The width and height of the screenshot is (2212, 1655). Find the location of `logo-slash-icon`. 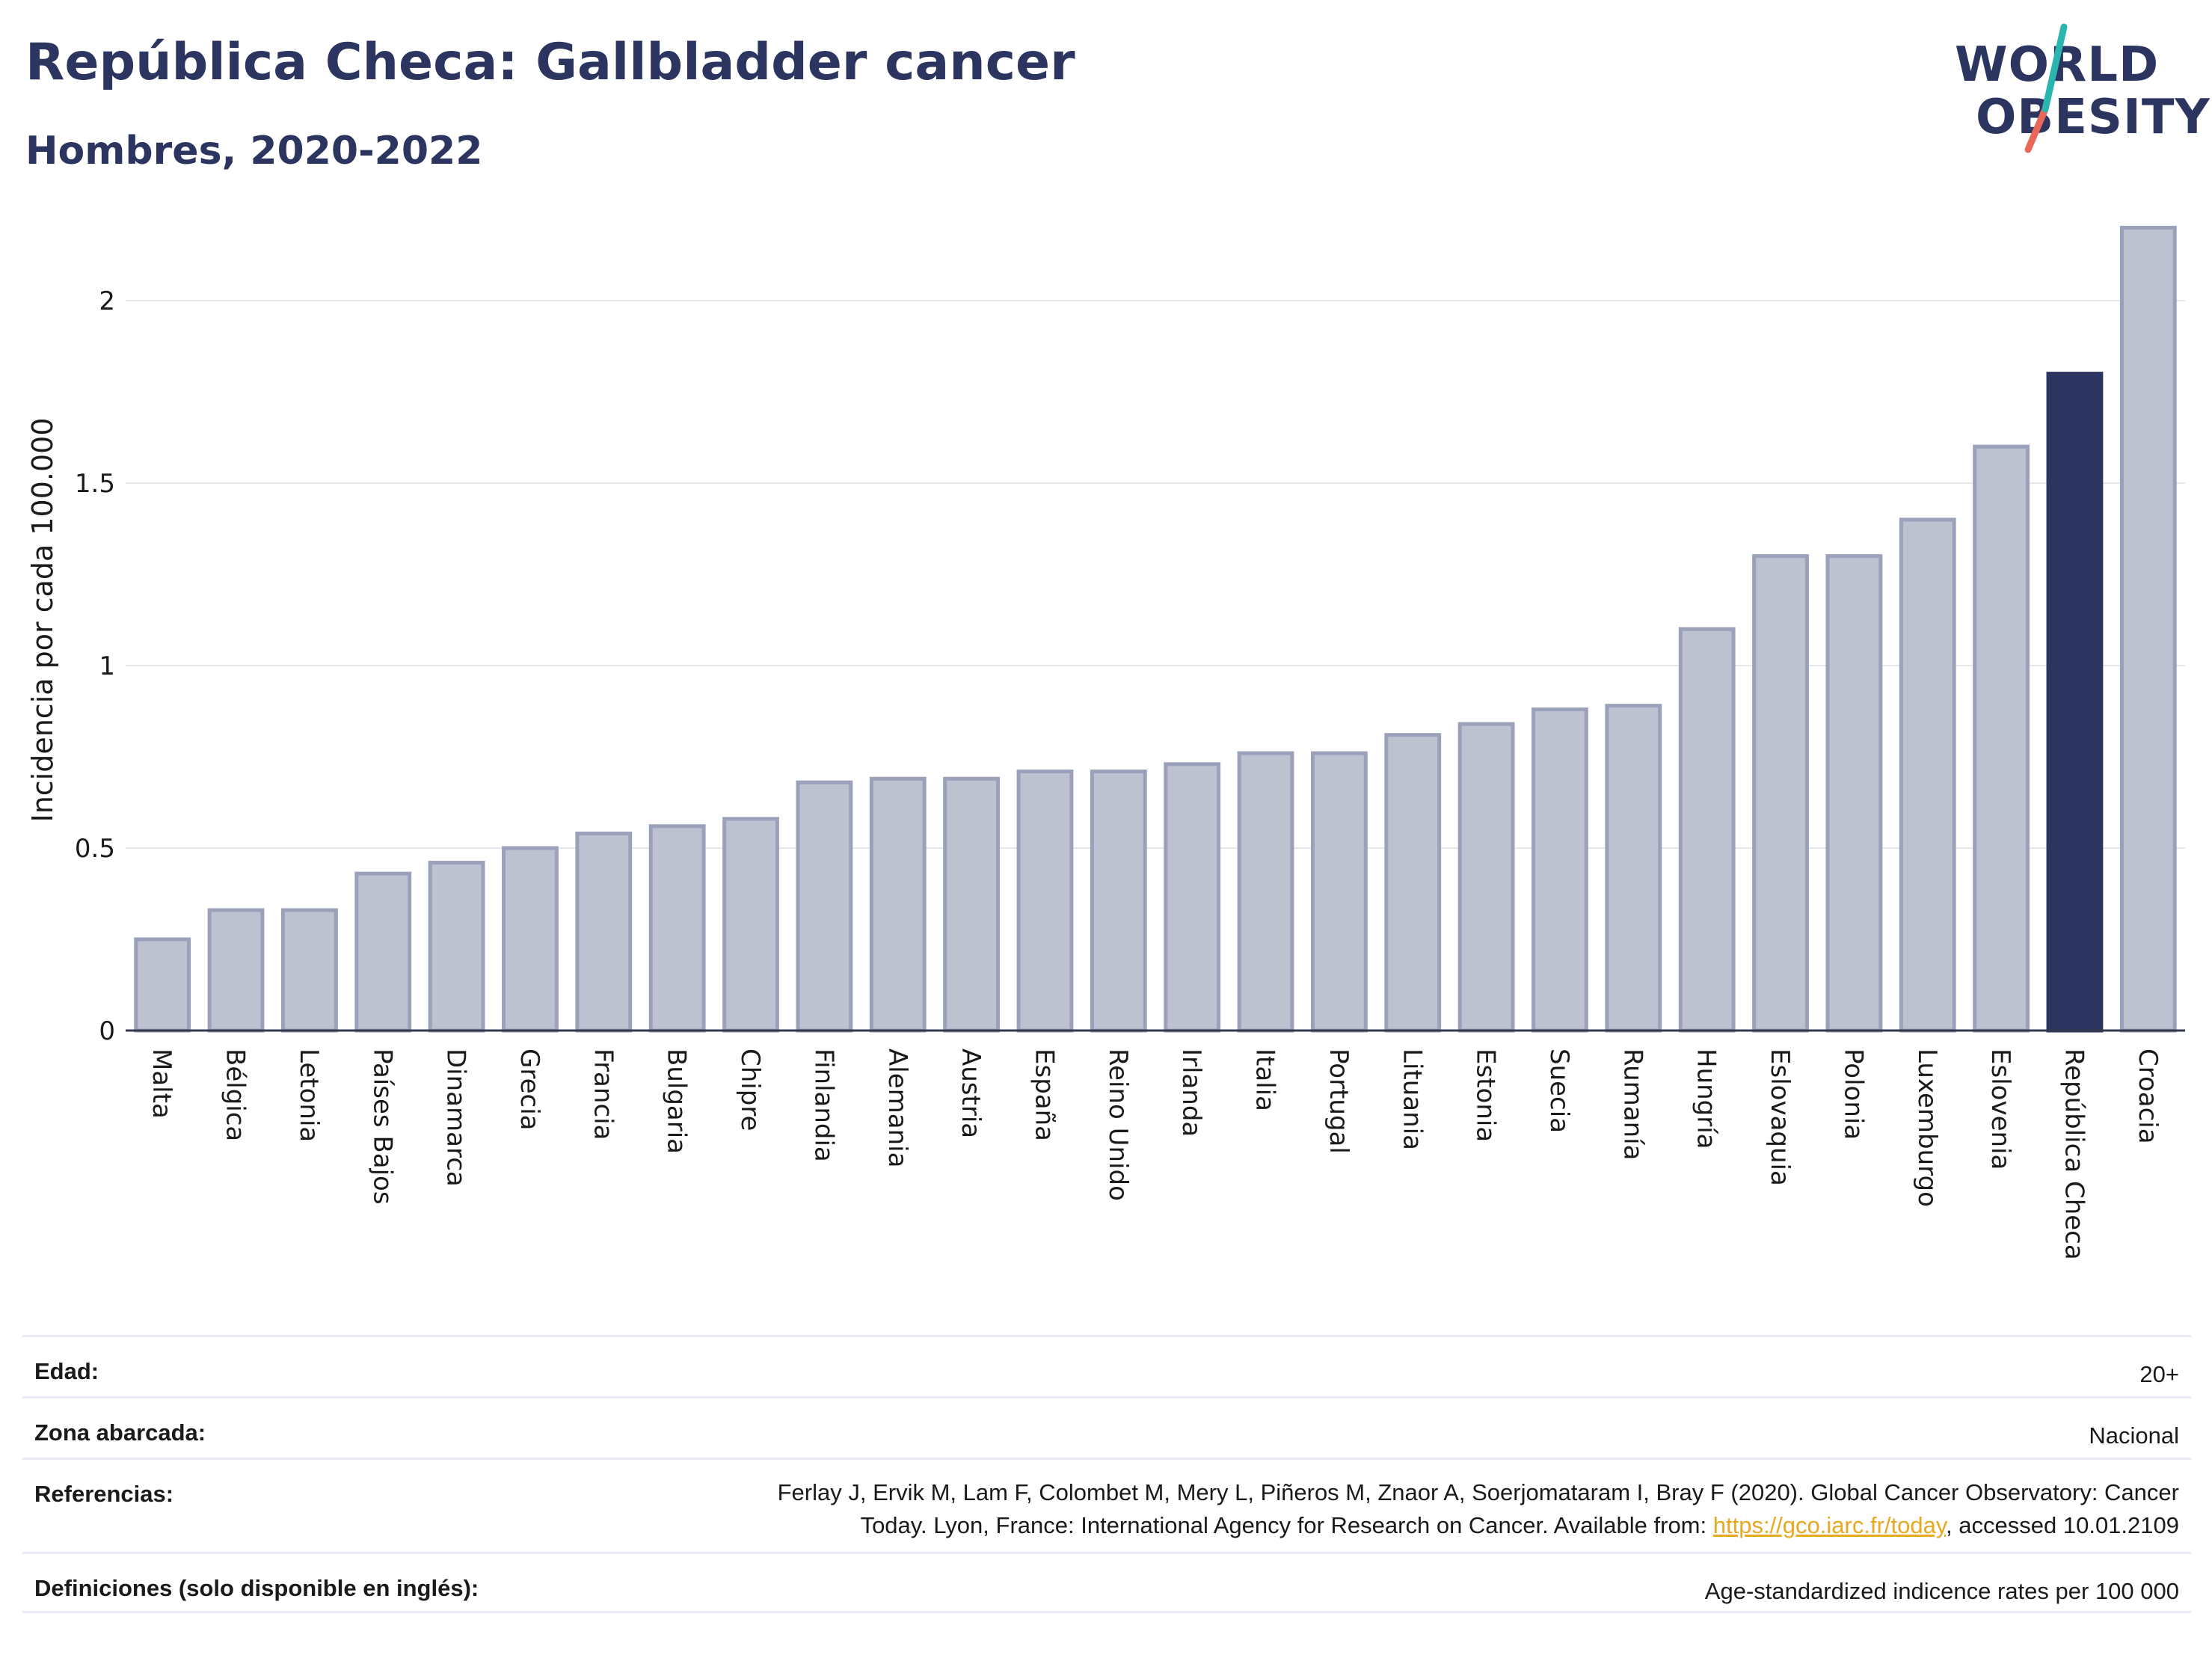

logo-slash-icon is located at coordinates (2046, 88).